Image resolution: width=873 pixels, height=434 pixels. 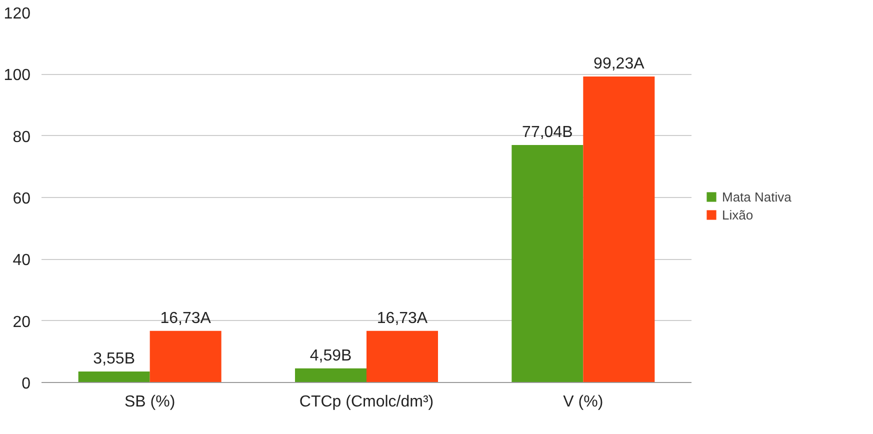 I want to click on x-tick-label: CTCp (Cmolc/dm³), so click(x=366, y=402).